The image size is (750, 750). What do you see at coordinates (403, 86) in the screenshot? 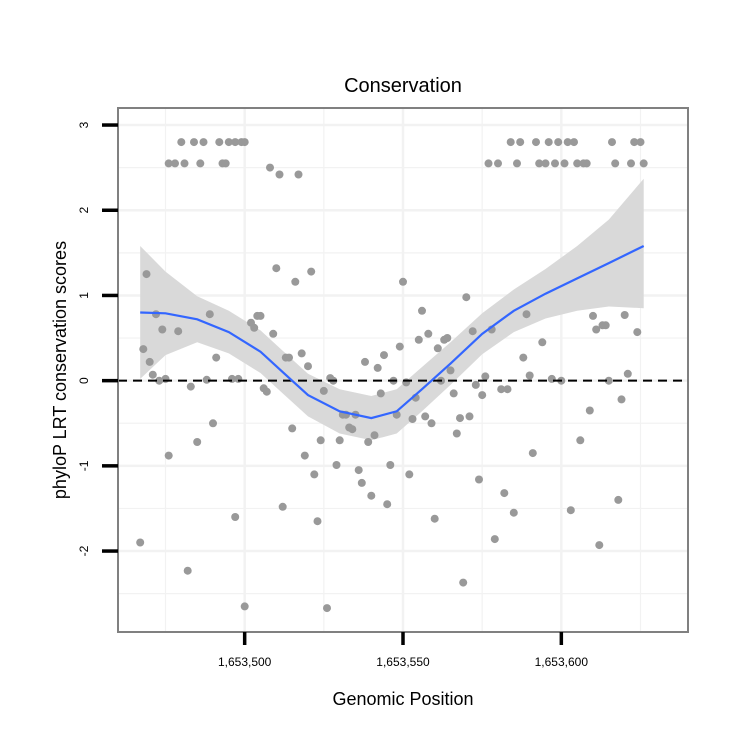
I see `chart-title: Conservation` at bounding box center [403, 86].